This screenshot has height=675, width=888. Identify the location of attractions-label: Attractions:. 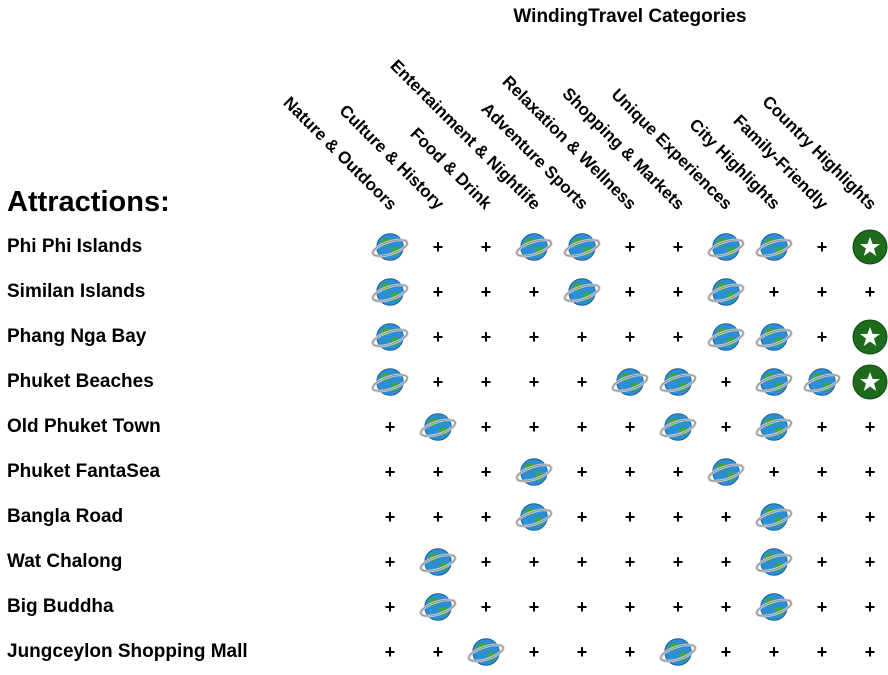
(88, 202).